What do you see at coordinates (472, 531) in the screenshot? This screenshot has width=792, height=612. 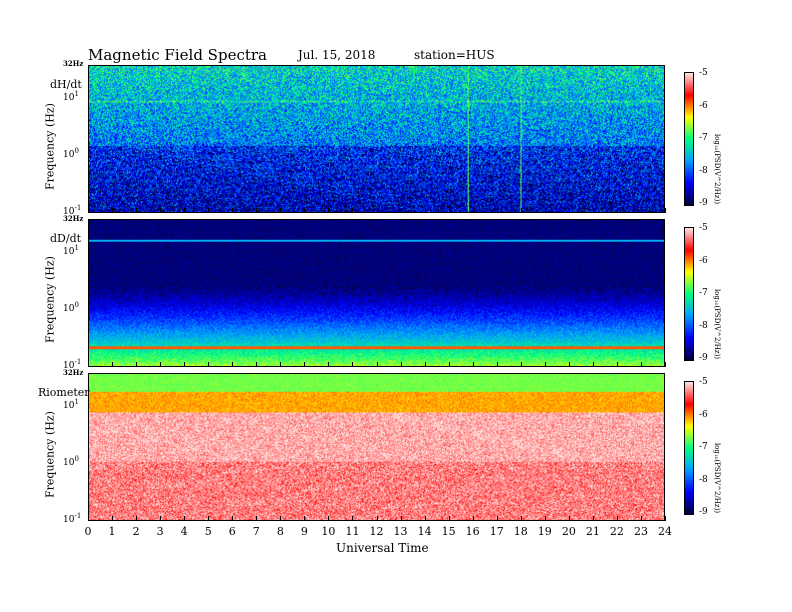 I see `x-tick-label: 16` at bounding box center [472, 531].